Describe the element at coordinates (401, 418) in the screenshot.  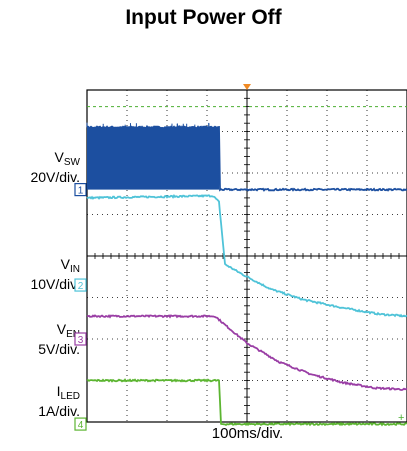
I see `cursor-marker: +` at that location.